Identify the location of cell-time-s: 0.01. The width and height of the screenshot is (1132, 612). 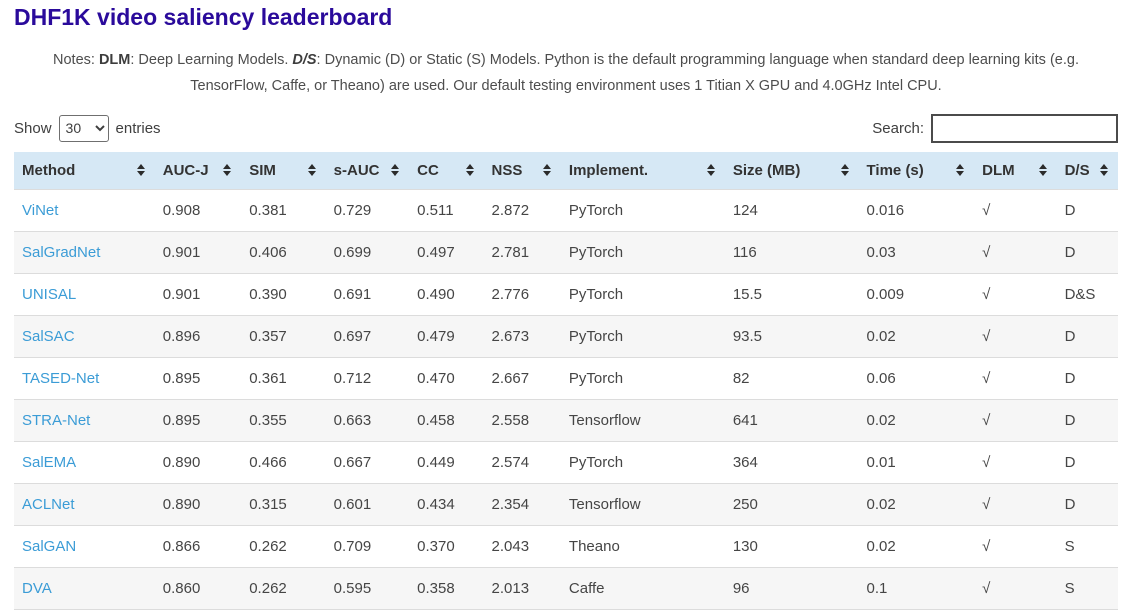
(916, 461).